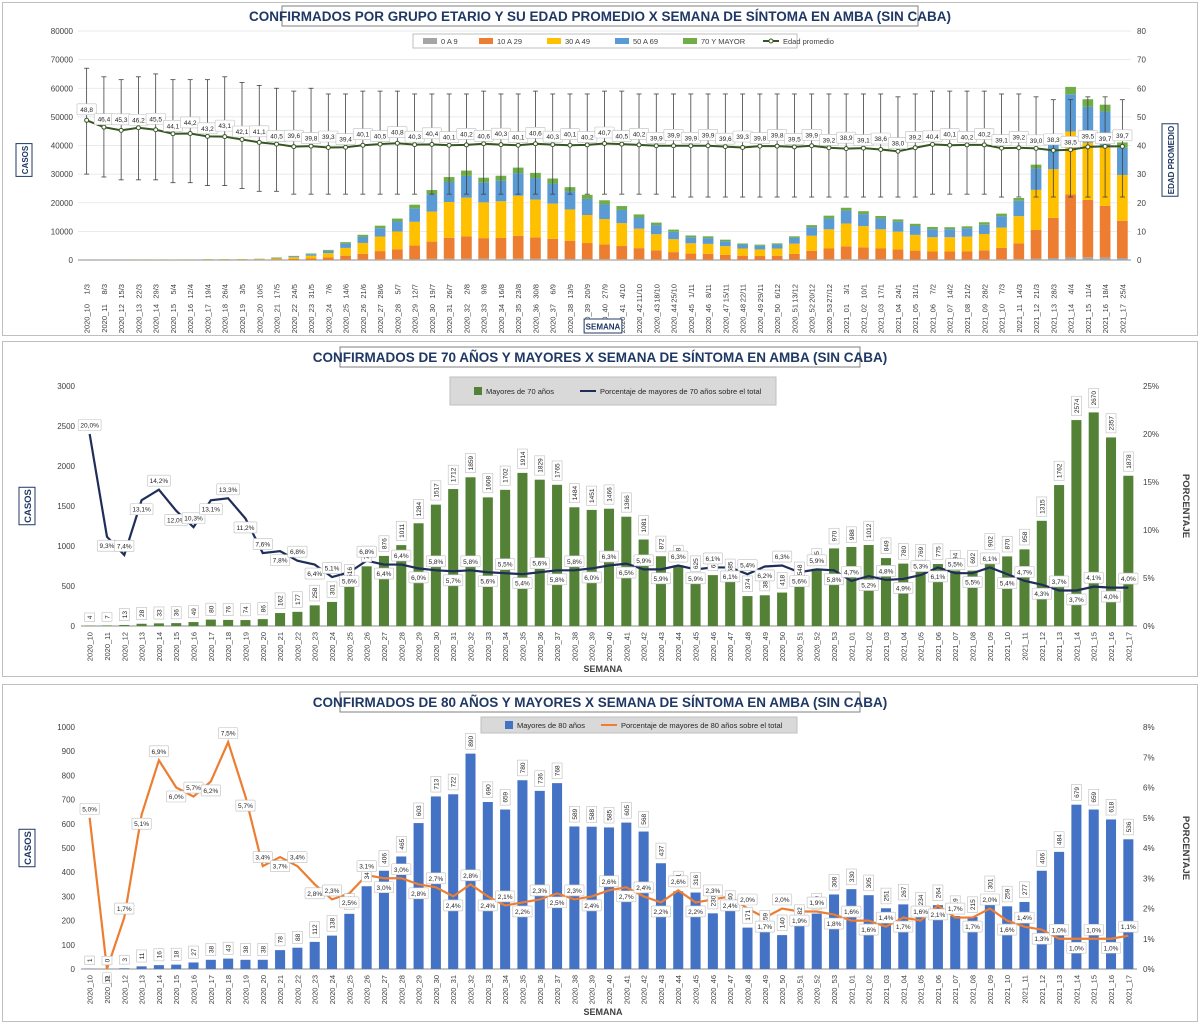 Image resolution: width=1200 pixels, height=1024 pixels. What do you see at coordinates (535, 291) in the screenshot?
I see `date-label: 30/8` at bounding box center [535, 291].